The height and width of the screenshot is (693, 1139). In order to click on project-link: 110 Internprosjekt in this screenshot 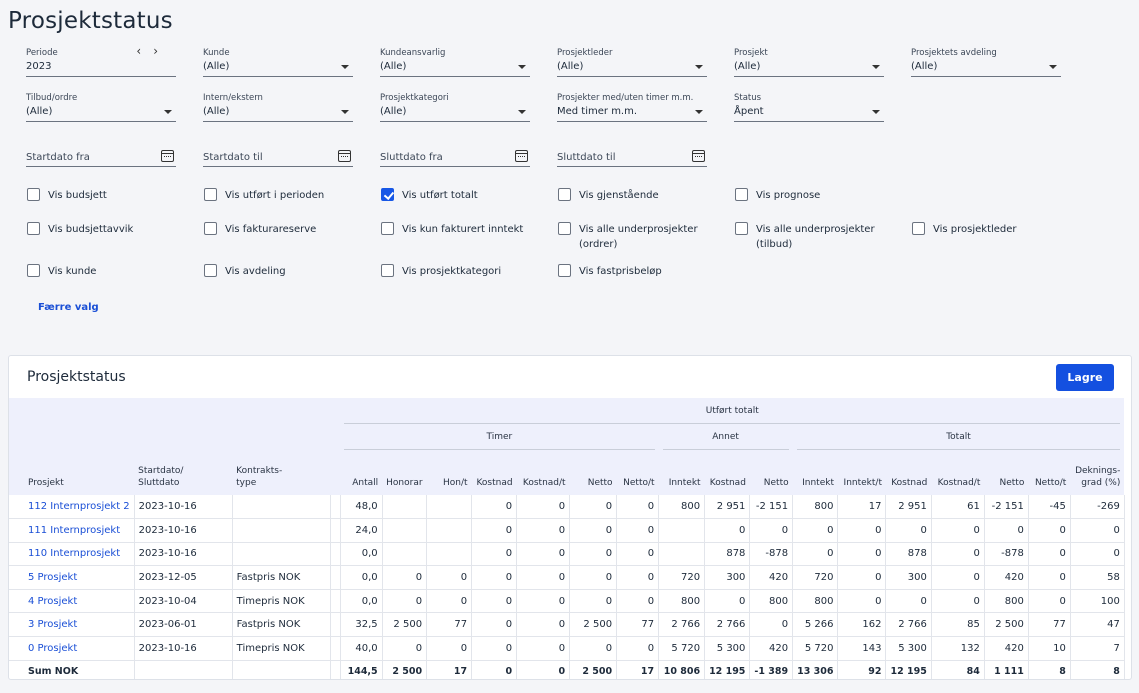, I will do `click(72, 554)`.